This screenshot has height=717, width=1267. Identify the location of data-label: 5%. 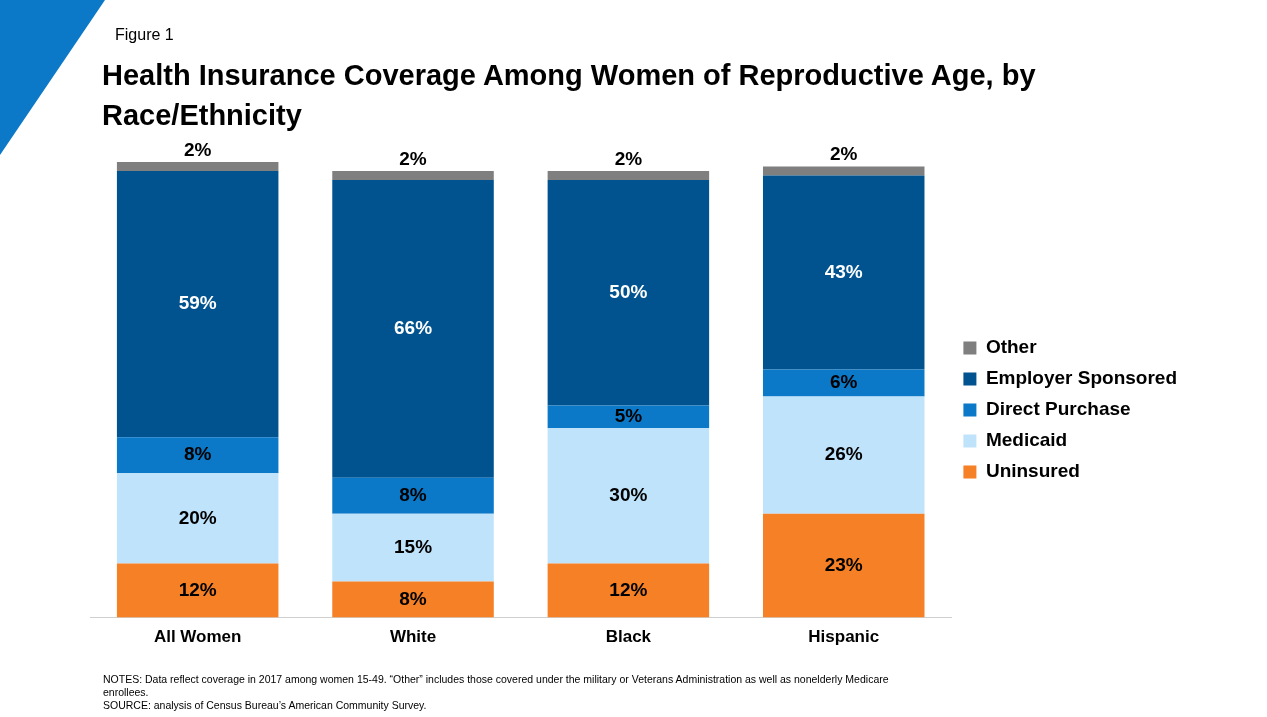
(628, 416).